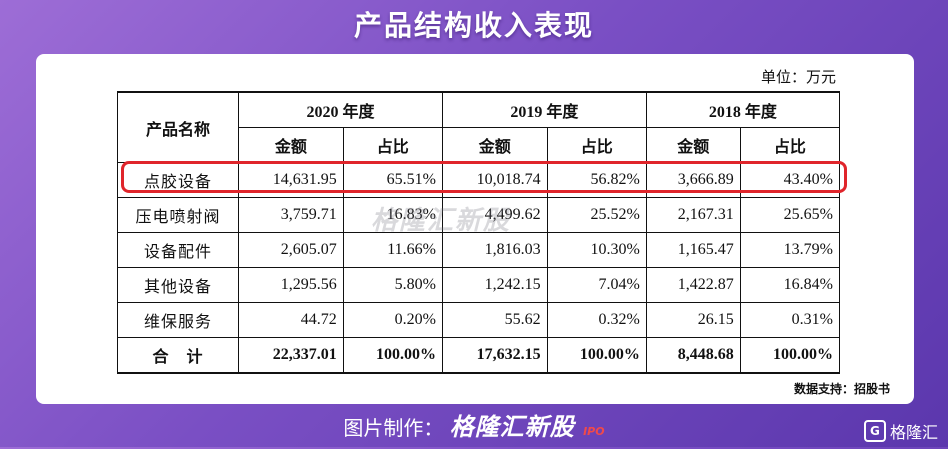 This screenshot has width=948, height=449. What do you see at coordinates (291, 215) in the screenshot?
I see `cell-amount: 3,759.71` at bounding box center [291, 215].